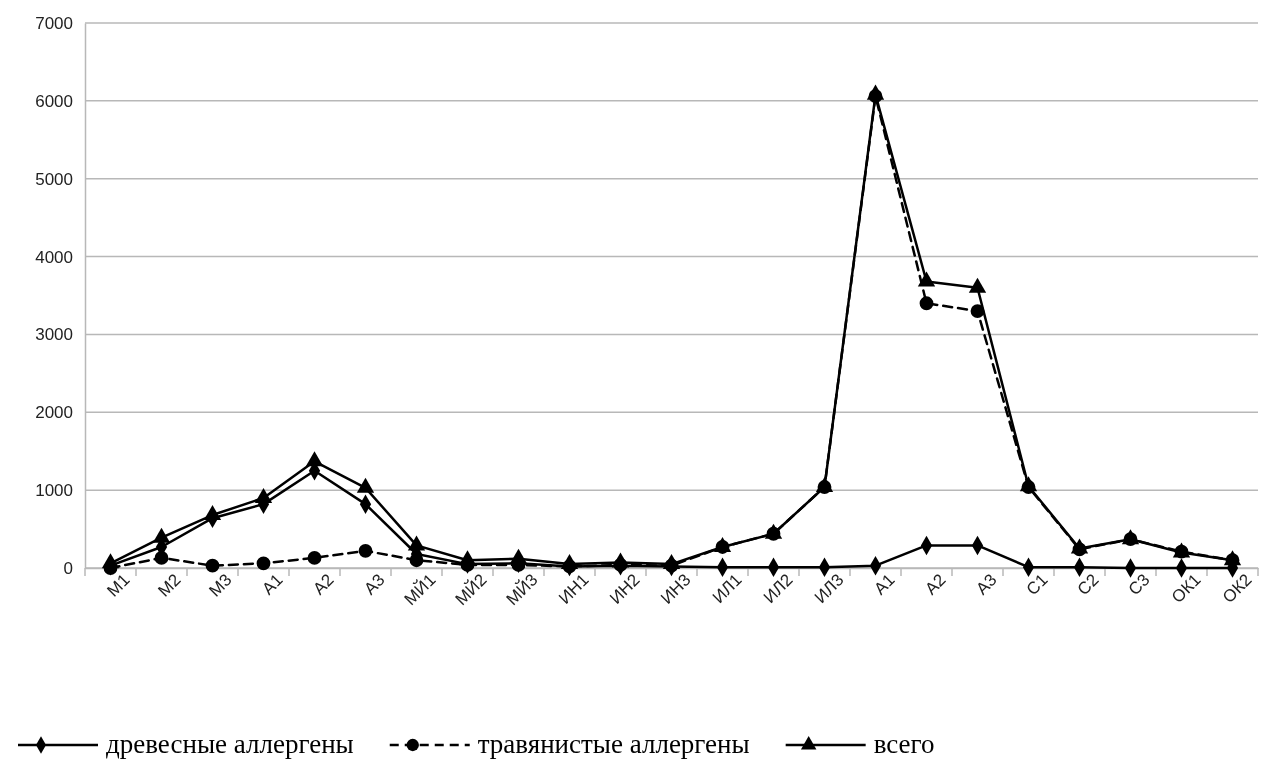 The height and width of the screenshot is (774, 1261). Describe the element at coordinates (904, 744) in the screenshot. I see `legend-label: всего` at that location.